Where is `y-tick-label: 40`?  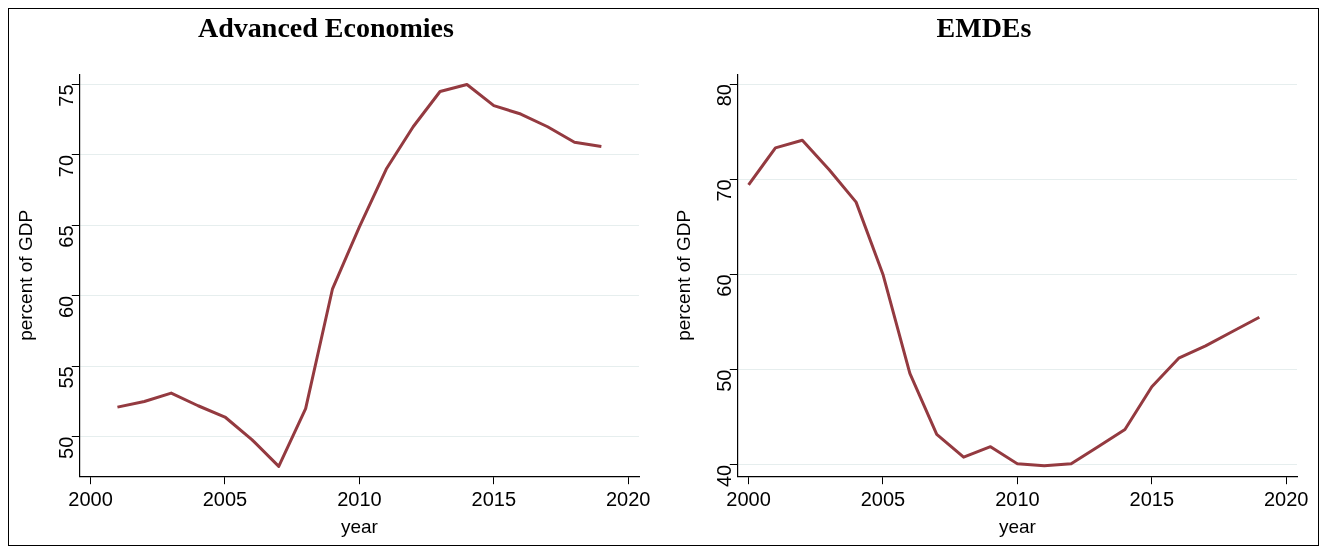 y-tick-label: 40 is located at coordinates (724, 476).